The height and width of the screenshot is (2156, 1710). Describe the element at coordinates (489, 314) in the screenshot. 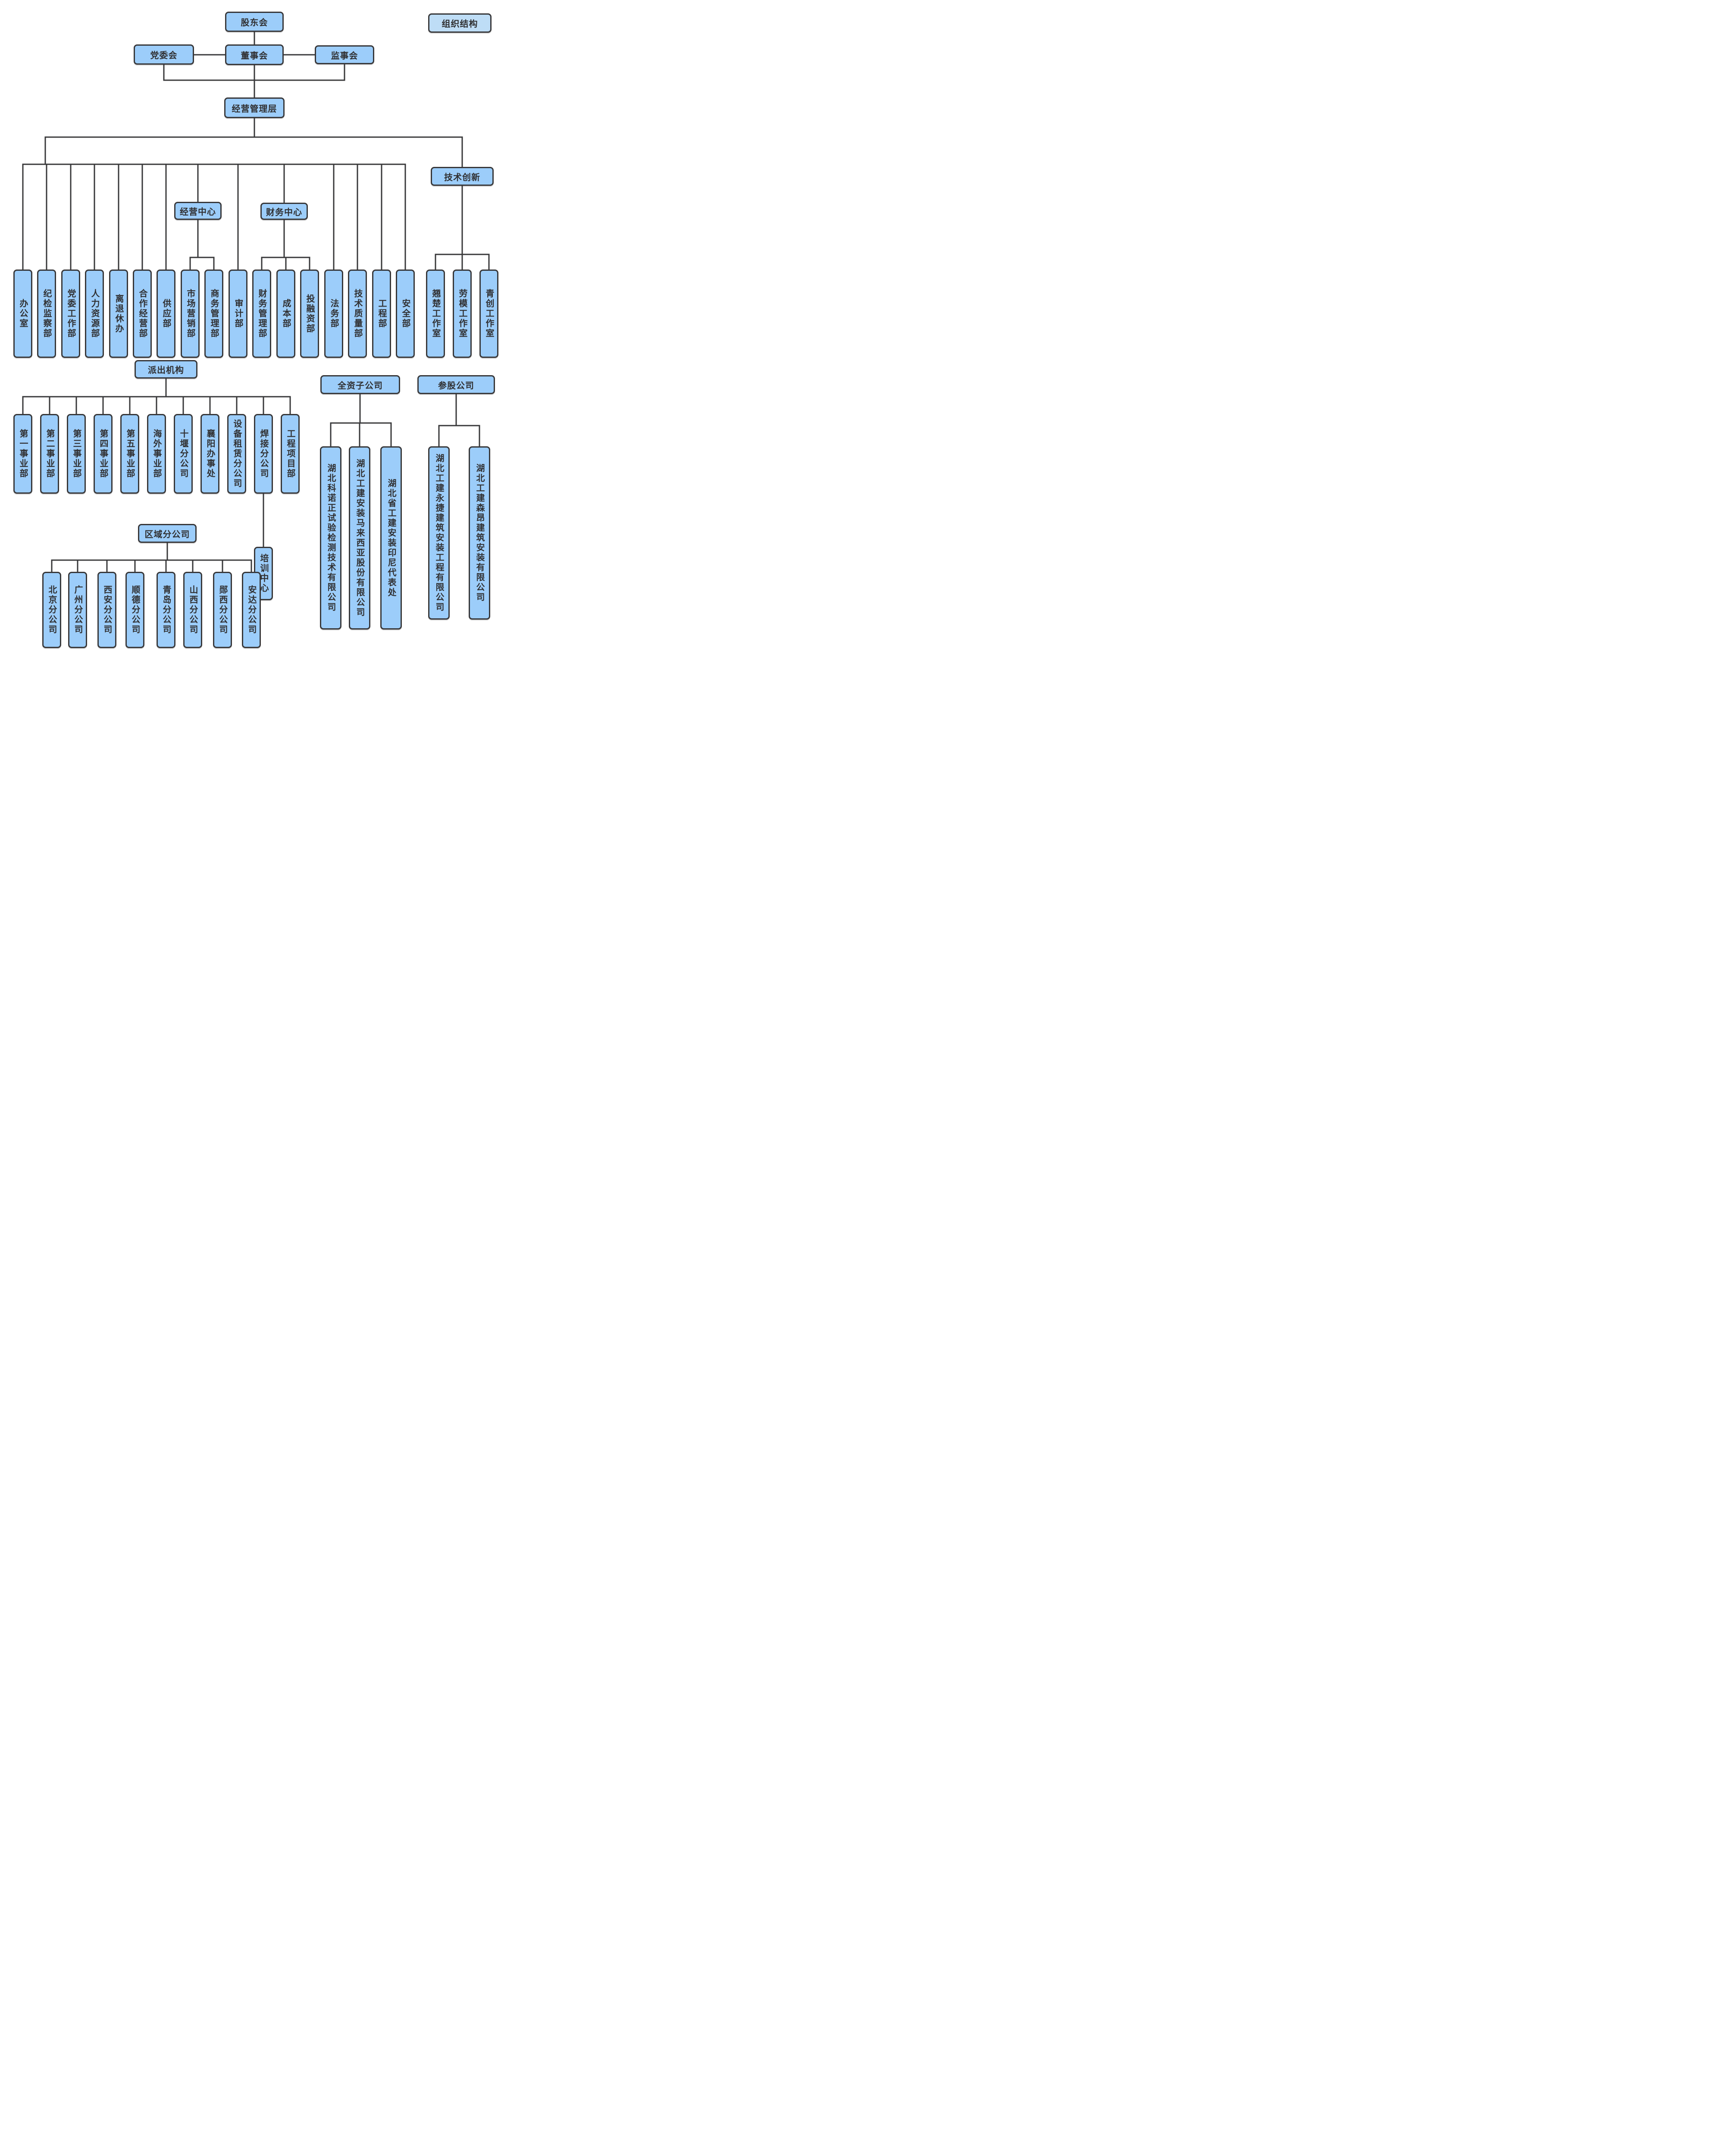

I see `node-qingchuang-studio: 青创工作室` at that location.